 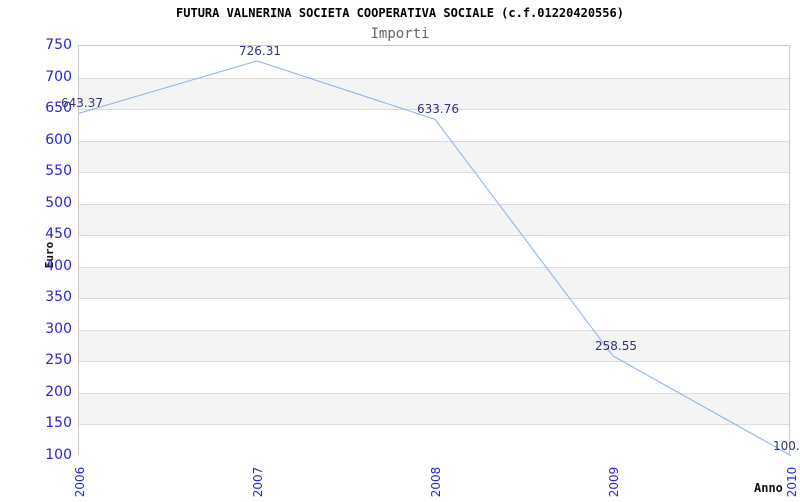 I want to click on data-point-label: 726.31, so click(x=260, y=50).